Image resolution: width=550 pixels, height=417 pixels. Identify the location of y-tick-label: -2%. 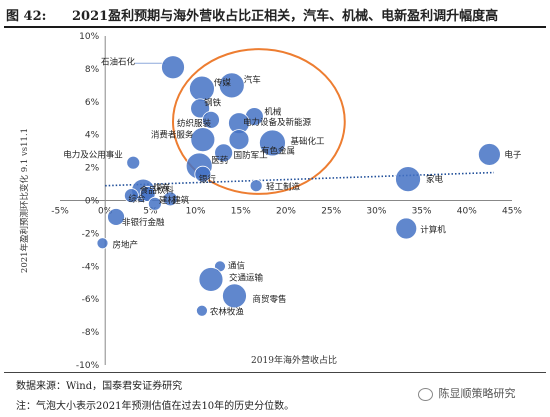
(91, 234).